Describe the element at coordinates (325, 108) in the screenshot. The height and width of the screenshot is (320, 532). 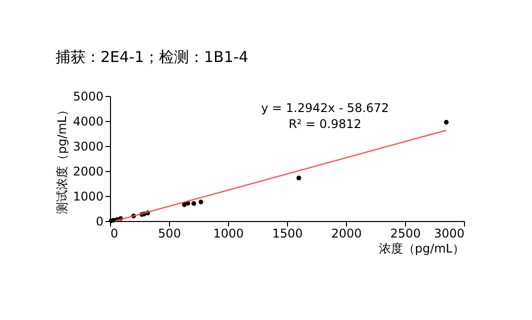
I see `annotation: y = 1.2942x - 58.672` at that location.